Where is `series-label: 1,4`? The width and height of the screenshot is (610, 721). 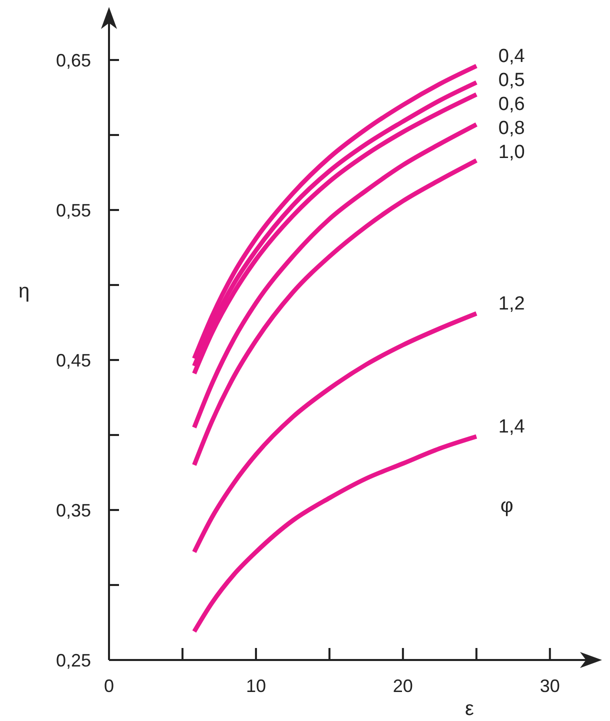
series-label: 1,4 is located at coordinates (512, 427).